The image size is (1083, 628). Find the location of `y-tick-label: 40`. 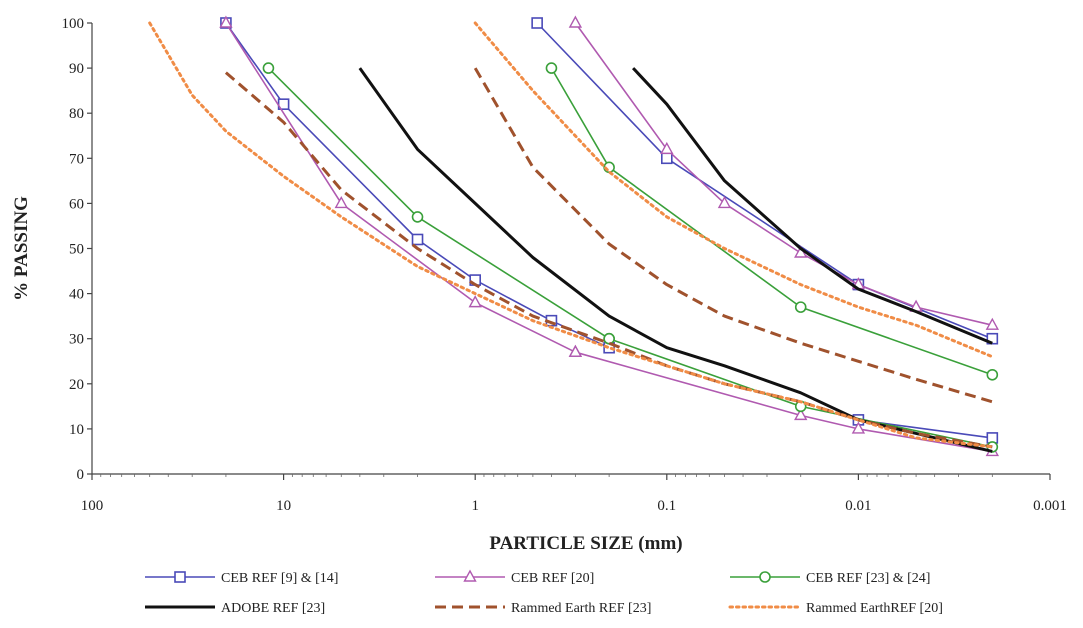

y-tick-label: 40 is located at coordinates (76, 295).